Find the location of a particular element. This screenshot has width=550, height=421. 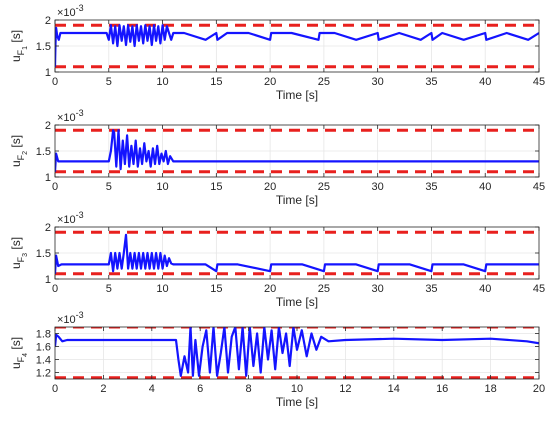

x-tick-label: 14 is located at coordinates (394, 389).